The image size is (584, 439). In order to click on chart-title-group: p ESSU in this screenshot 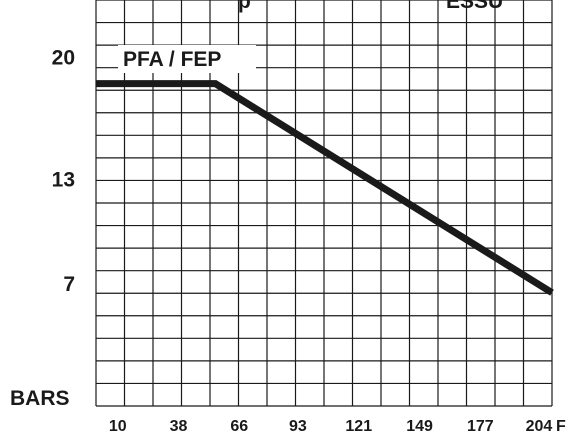, I will do `click(370, 6)`.